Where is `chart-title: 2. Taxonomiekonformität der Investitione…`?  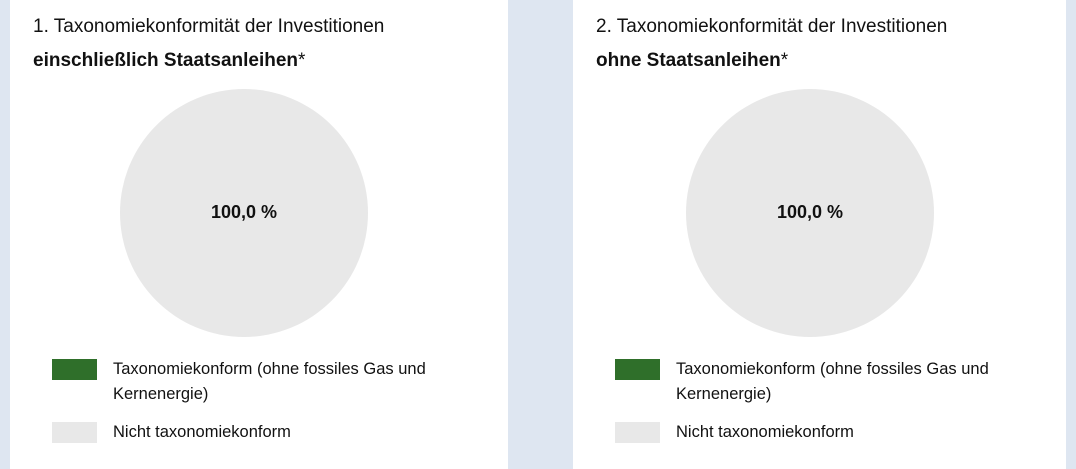 chart-title: 2. Taxonomiekonformität der Investitione… is located at coordinates (771, 44).